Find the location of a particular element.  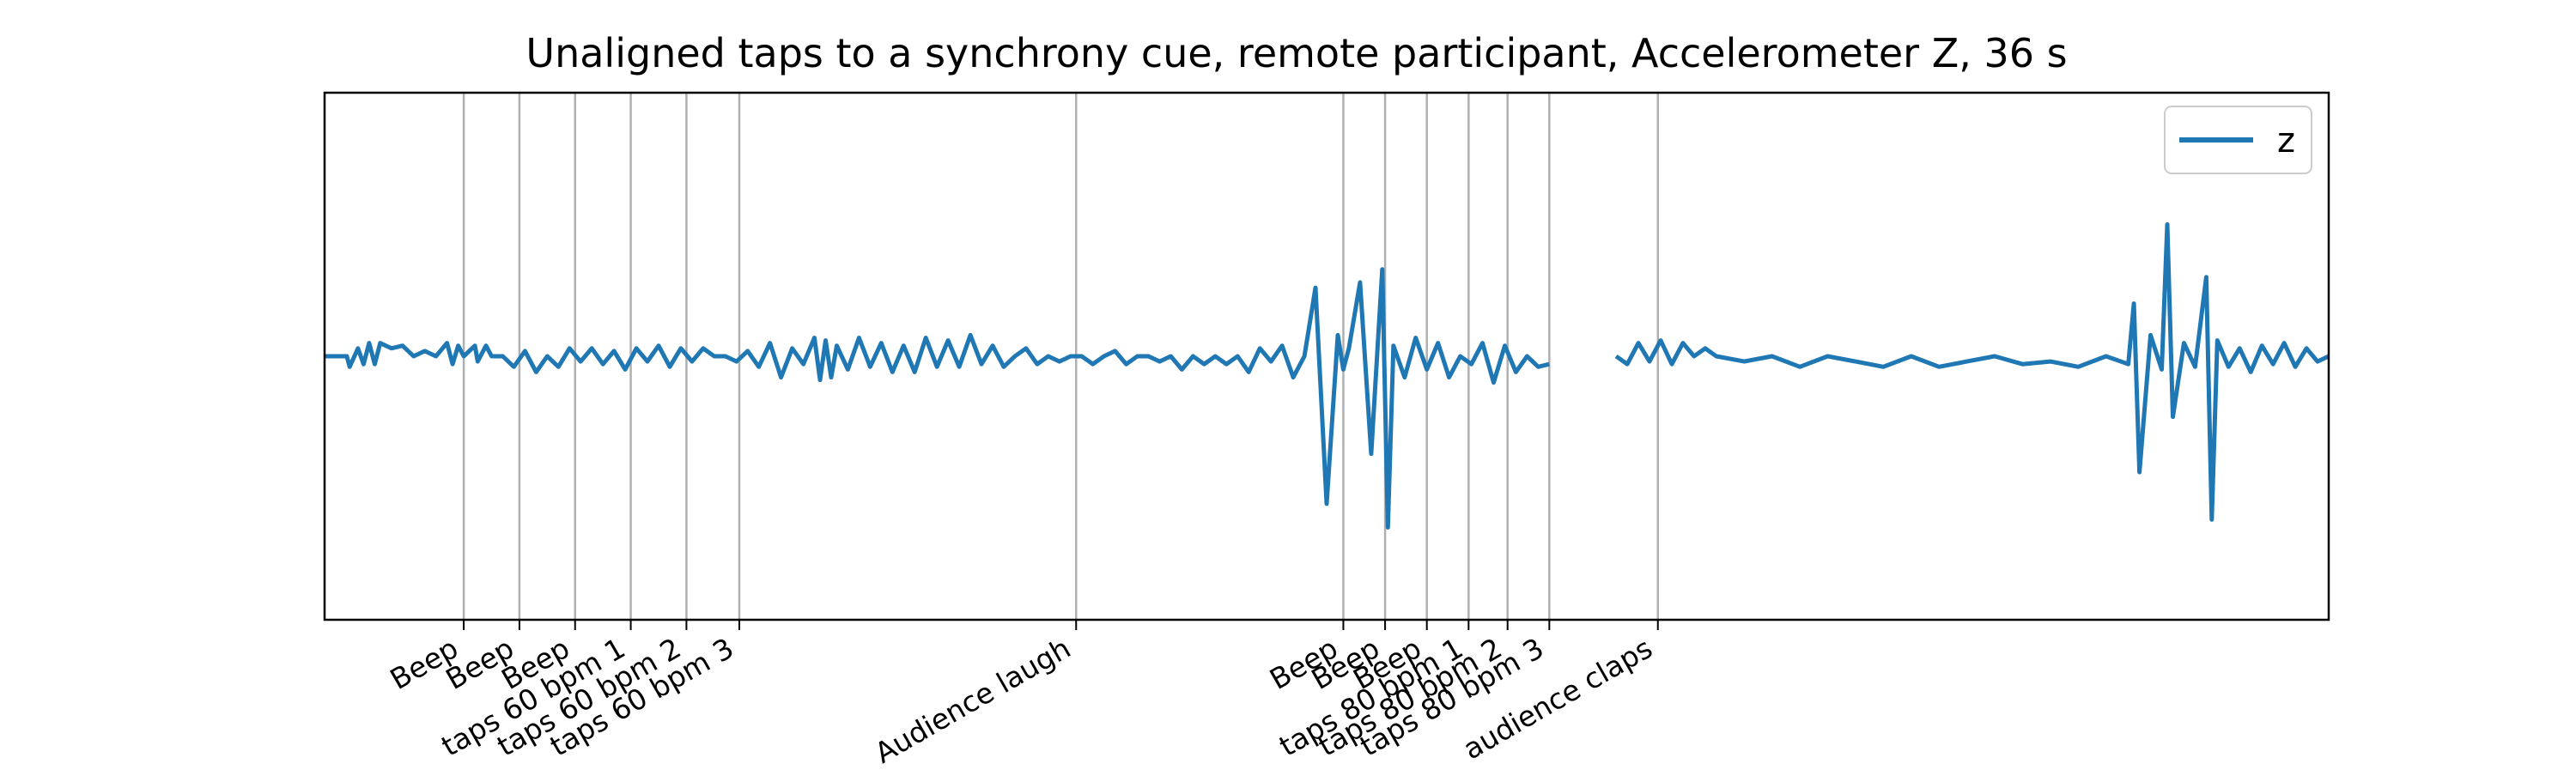

legend-label-z: z is located at coordinates (2286, 141).